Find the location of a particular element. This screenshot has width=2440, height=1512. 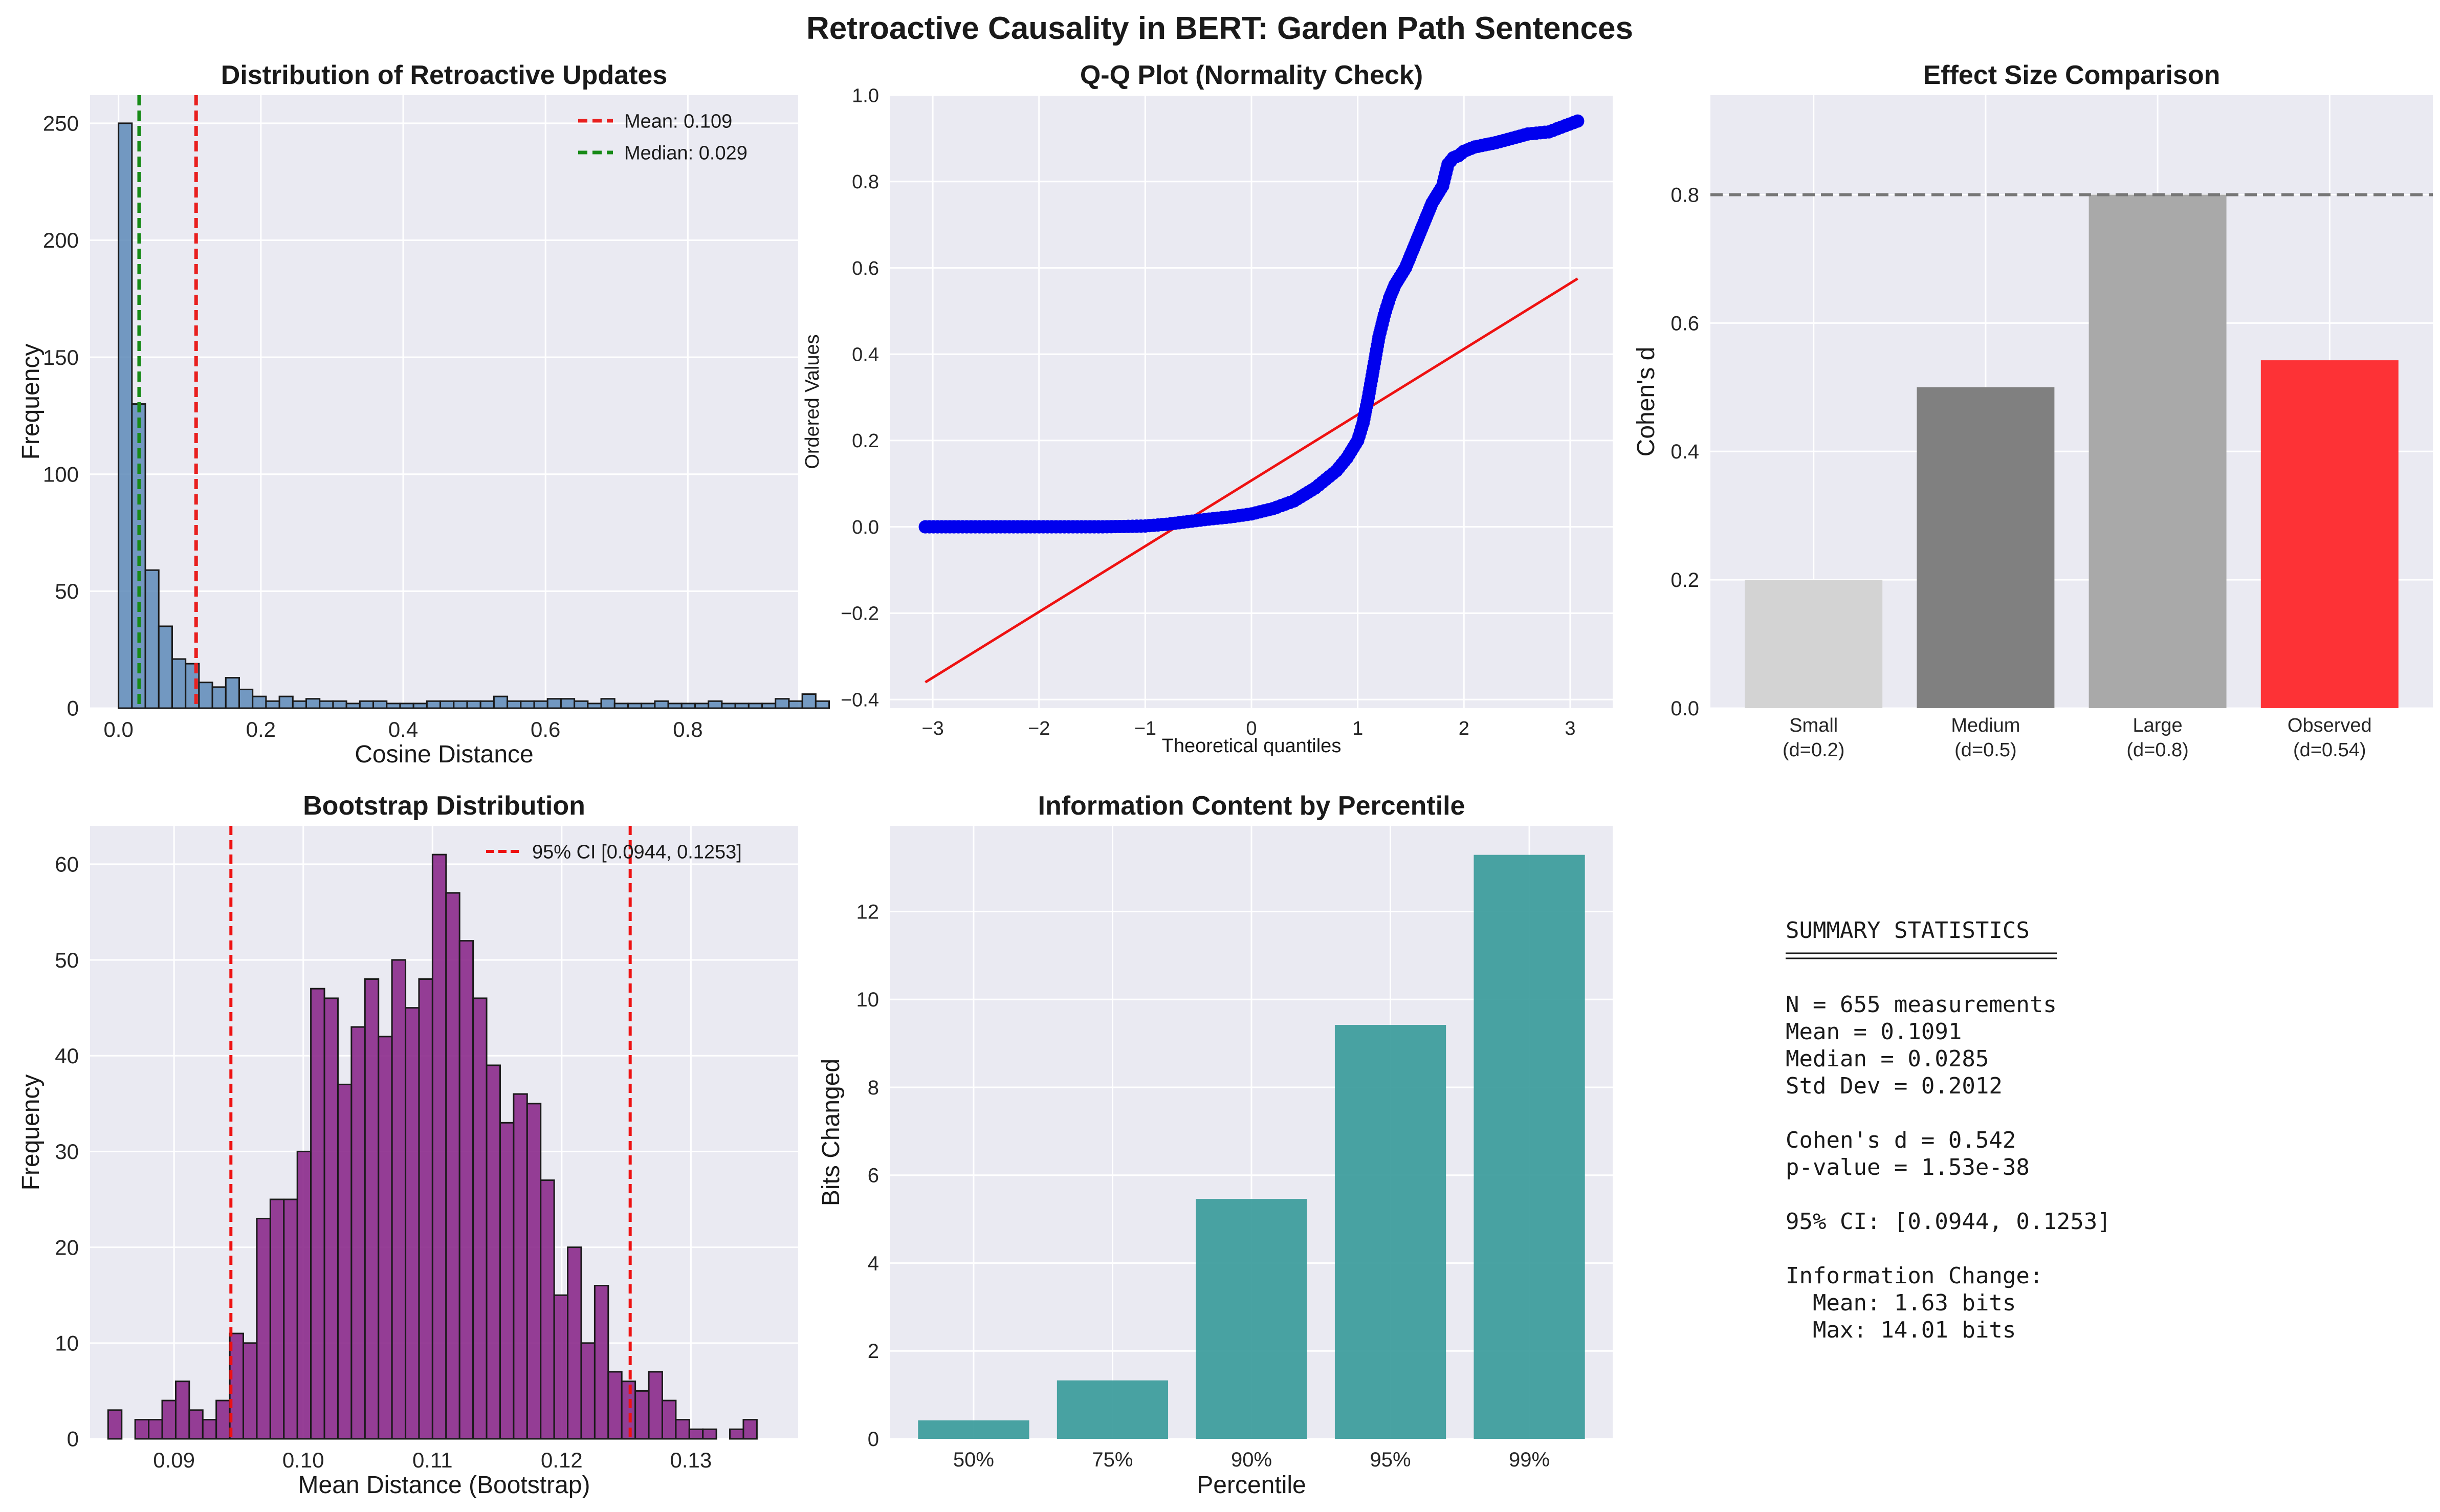

summary-line: Mean = 0.1091 is located at coordinates (1874, 1032).